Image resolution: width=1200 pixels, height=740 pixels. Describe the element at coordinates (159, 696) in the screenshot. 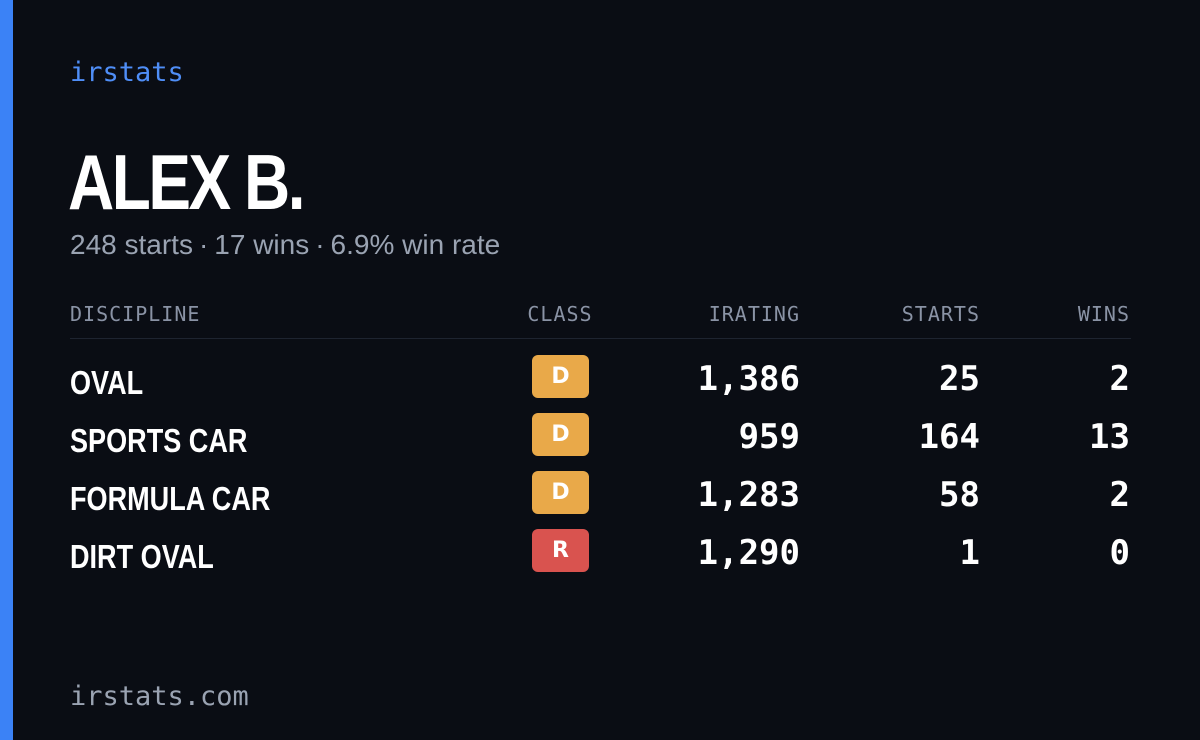

I see `footer-domain: irstats.com` at that location.